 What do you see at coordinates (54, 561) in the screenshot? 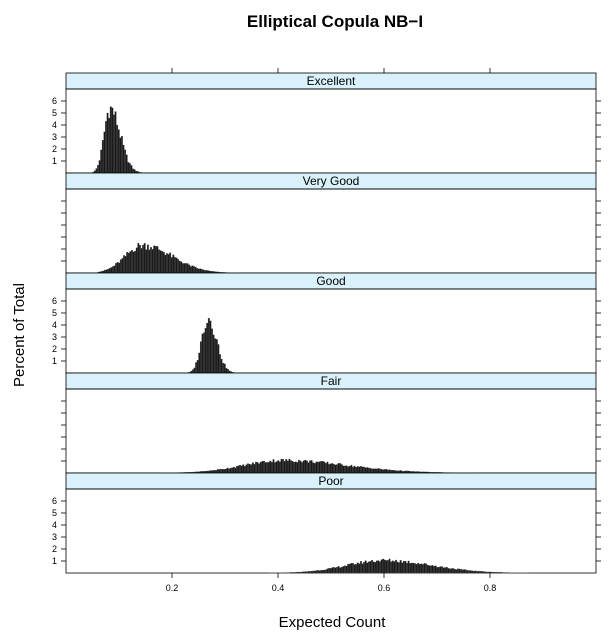
I see `y-tick-label: 1` at bounding box center [54, 561].